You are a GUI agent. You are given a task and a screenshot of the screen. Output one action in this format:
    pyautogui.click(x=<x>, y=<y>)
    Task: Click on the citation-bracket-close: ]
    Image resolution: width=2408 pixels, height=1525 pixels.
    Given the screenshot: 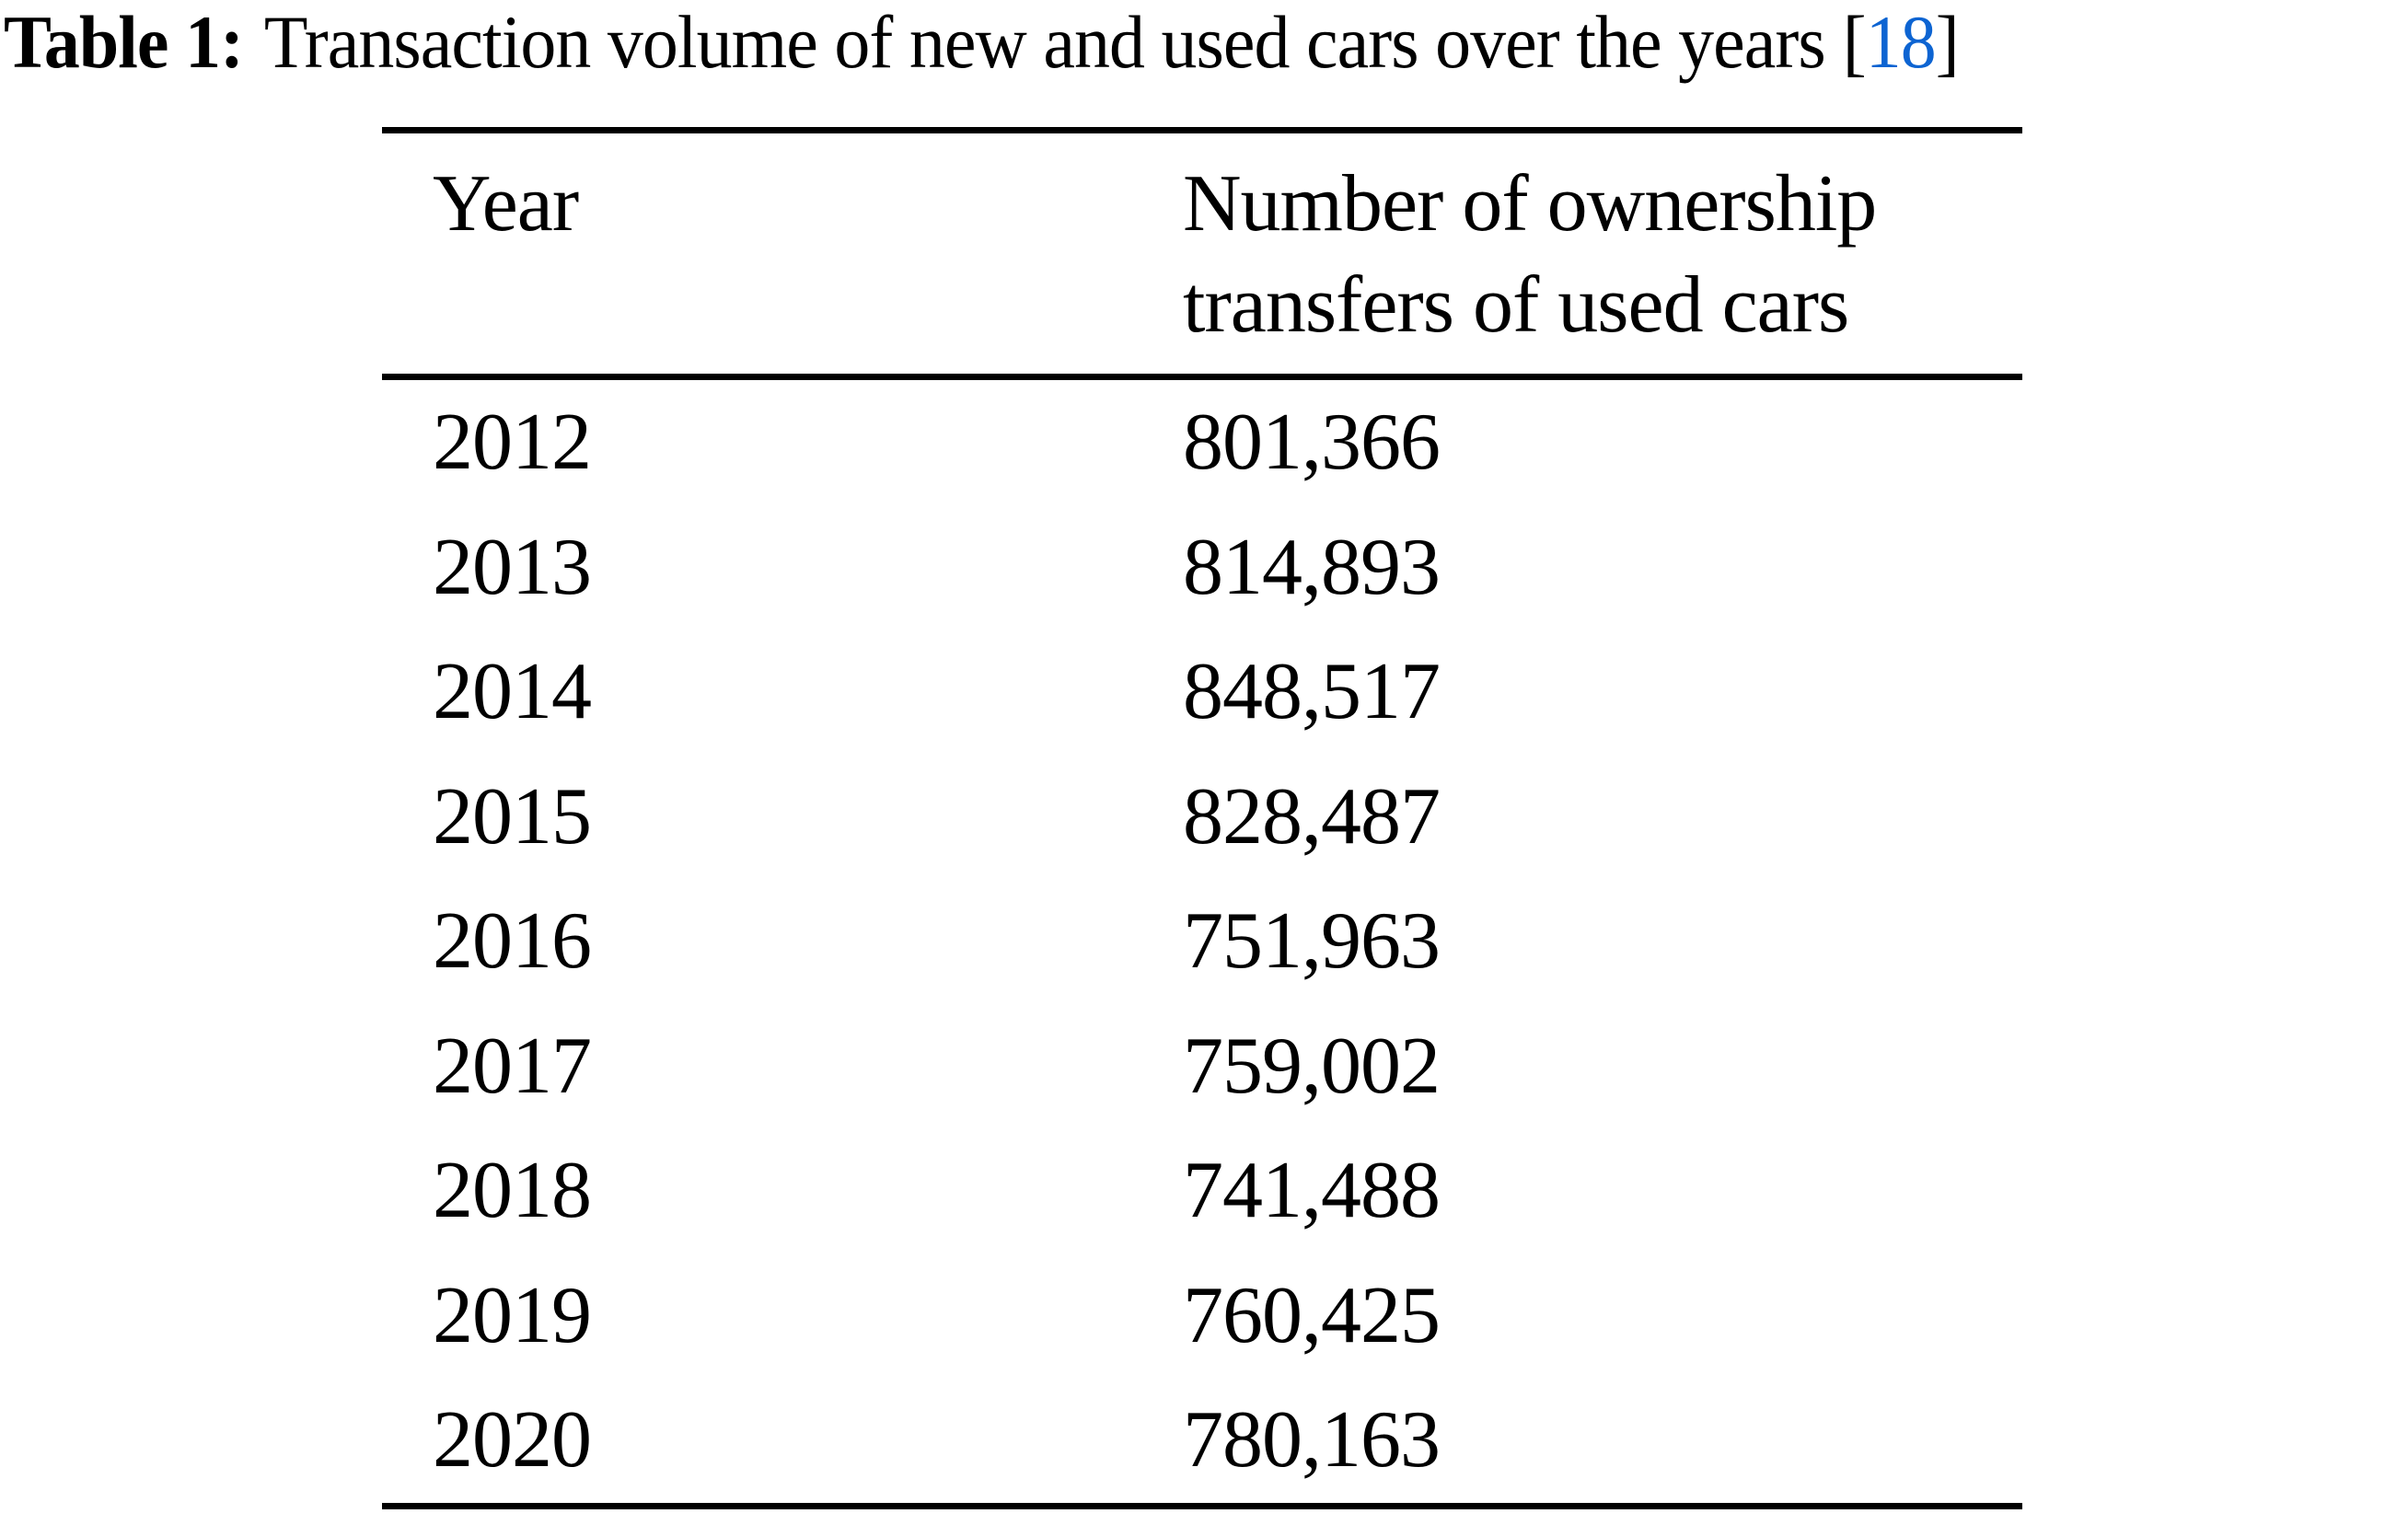 What is the action you would take?
    pyautogui.click(x=1947, y=42)
    